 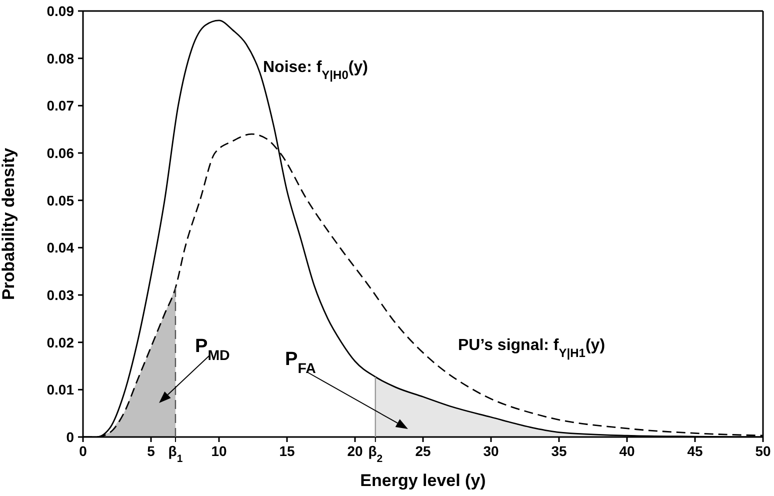 What do you see at coordinates (219, 451) in the screenshot?
I see `x-tick-label: 10` at bounding box center [219, 451].